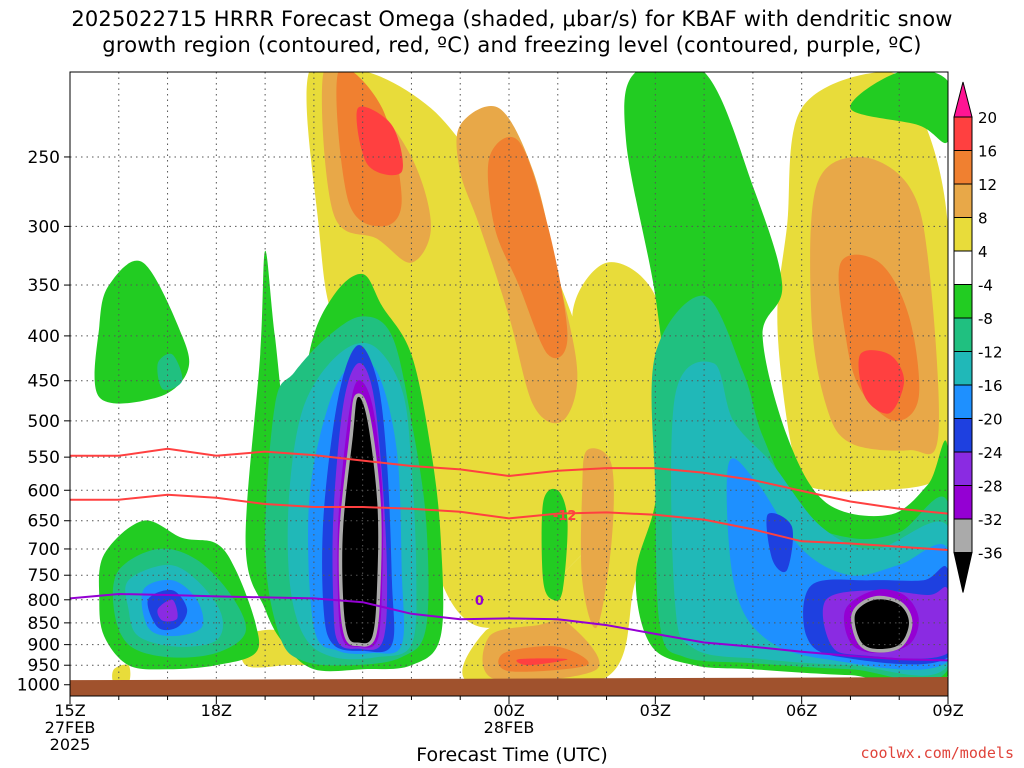  Describe the element at coordinates (990, 386) in the screenshot. I see `colorbar-label: -16` at that location.